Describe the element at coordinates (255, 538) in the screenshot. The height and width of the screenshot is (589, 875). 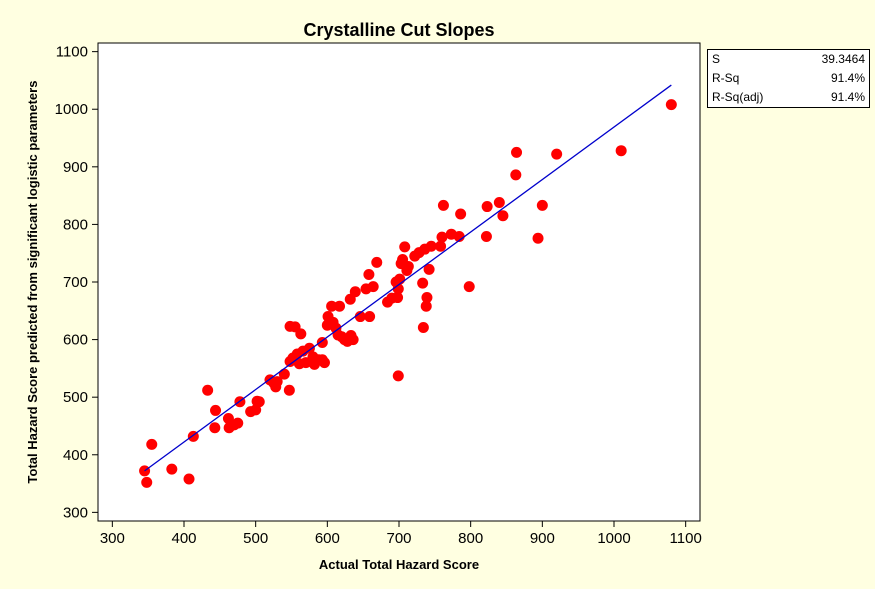
I see `x-tick-label: 500` at that location.